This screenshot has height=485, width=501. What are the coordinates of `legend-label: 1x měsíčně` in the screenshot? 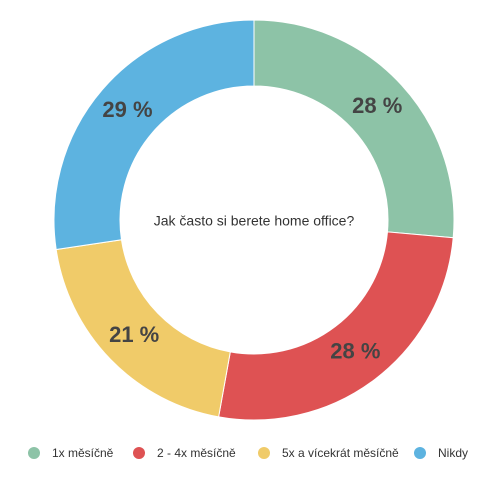 It's located at (83, 453).